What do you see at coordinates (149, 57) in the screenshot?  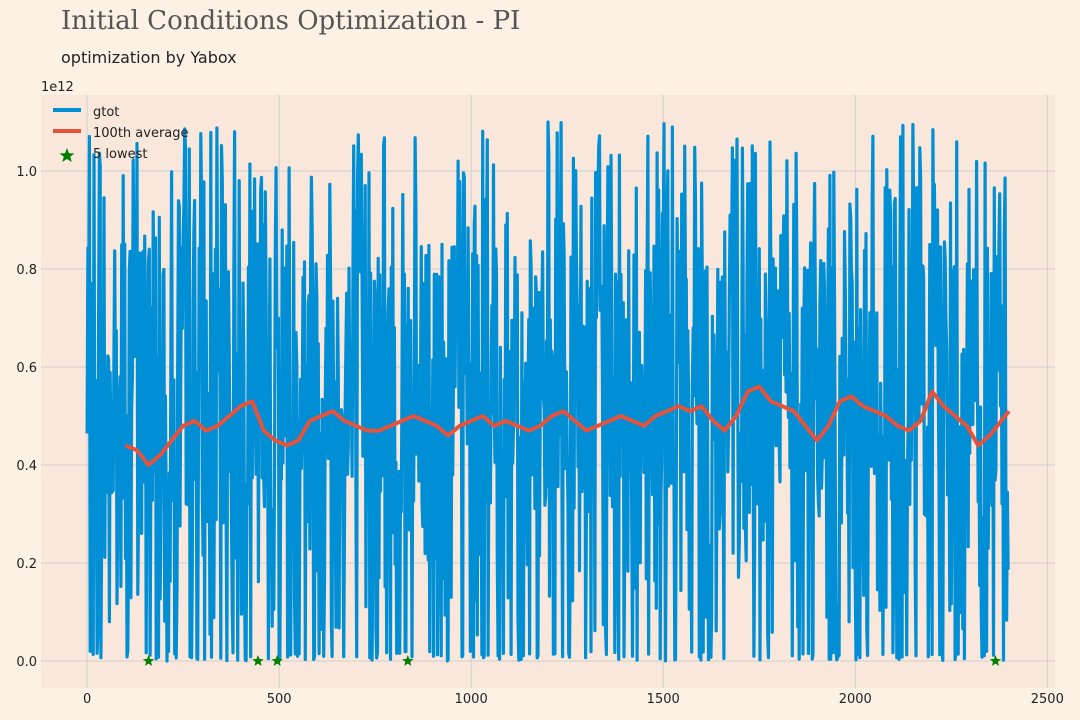 I see `chart-subtitle: optimization by Yabox` at bounding box center [149, 57].